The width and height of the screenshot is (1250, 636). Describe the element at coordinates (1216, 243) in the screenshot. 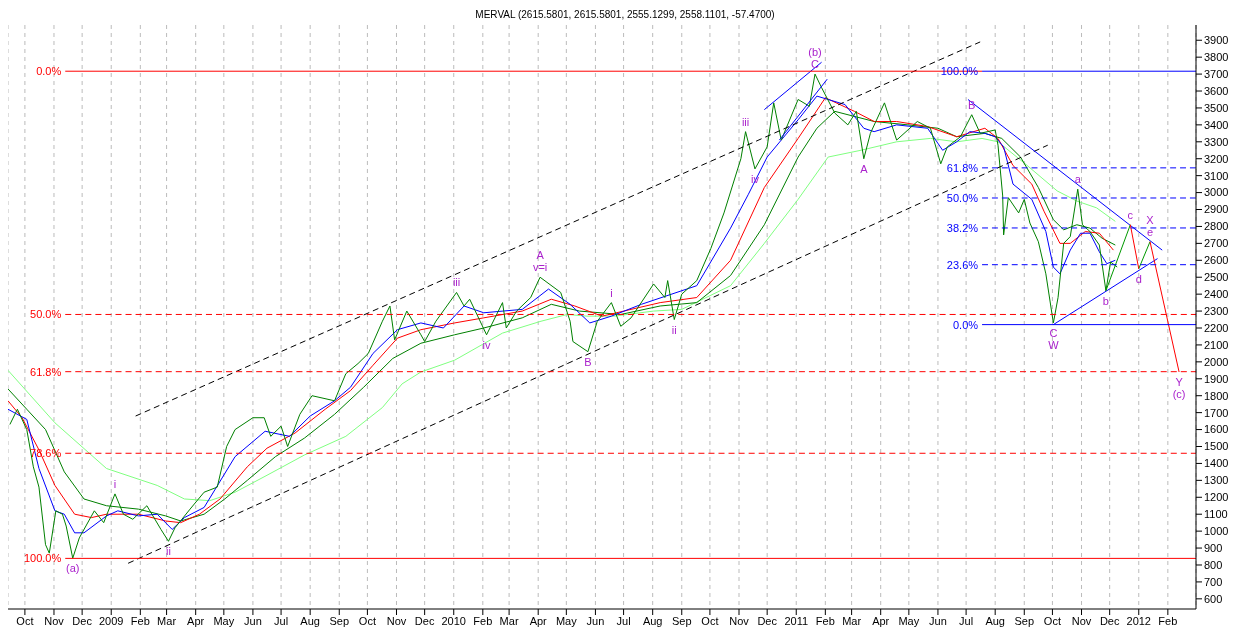

I see `y-tick-label: 2700` at that location.